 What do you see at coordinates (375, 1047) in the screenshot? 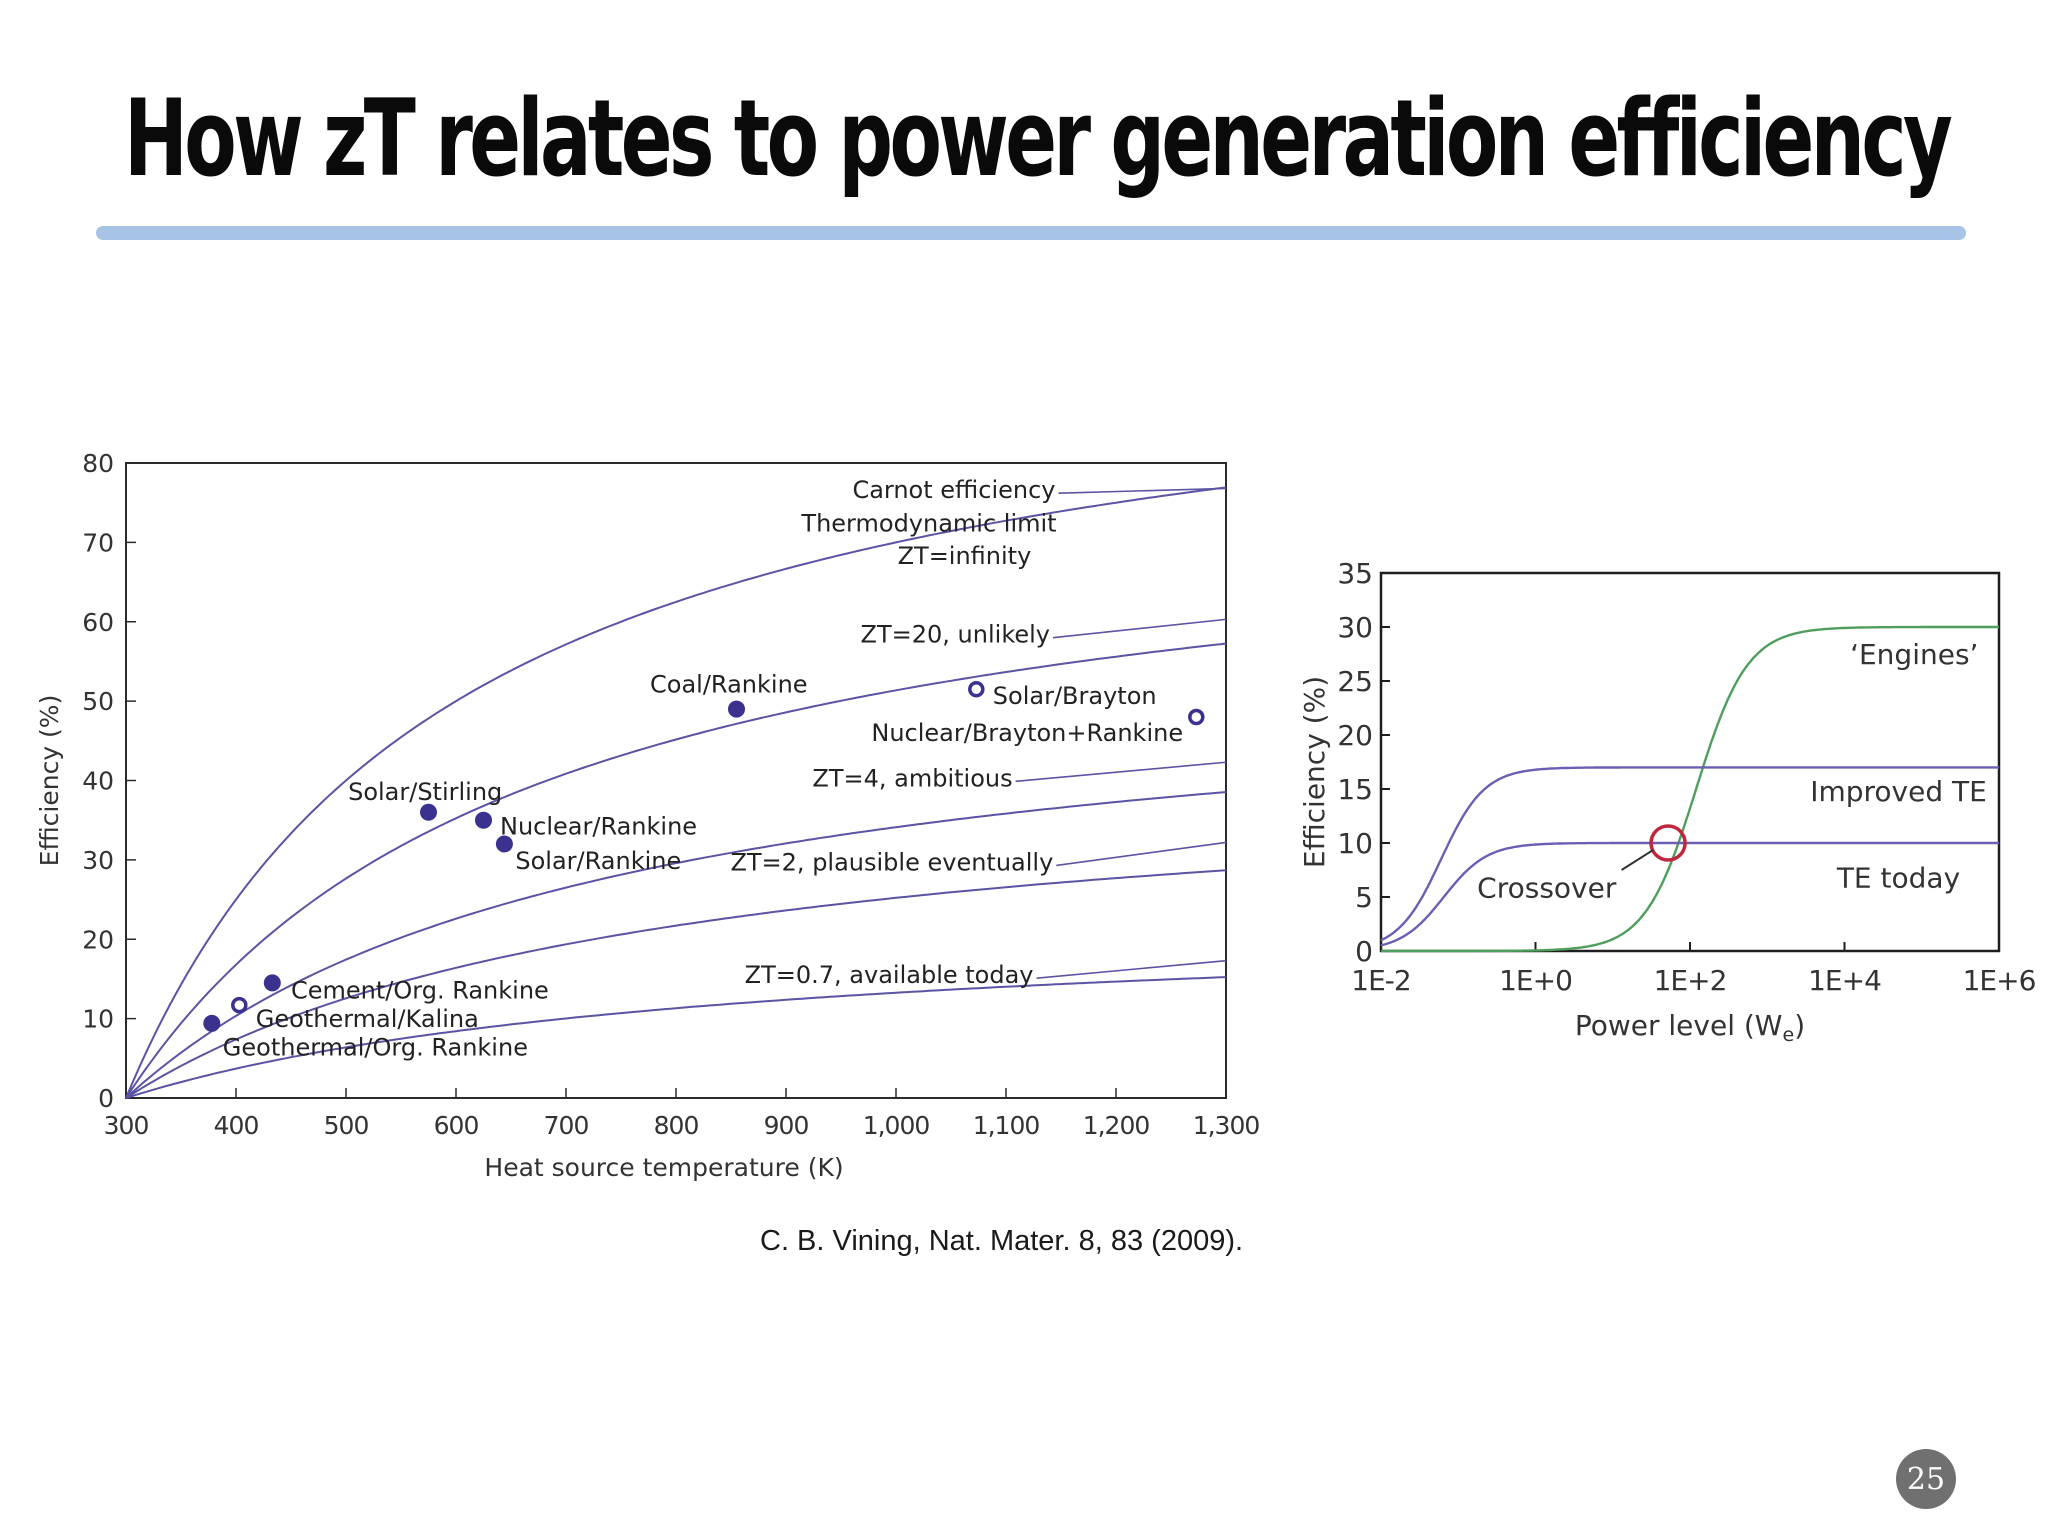
I see `data-point-label: Geothermal/Org. Rankine` at bounding box center [375, 1047].